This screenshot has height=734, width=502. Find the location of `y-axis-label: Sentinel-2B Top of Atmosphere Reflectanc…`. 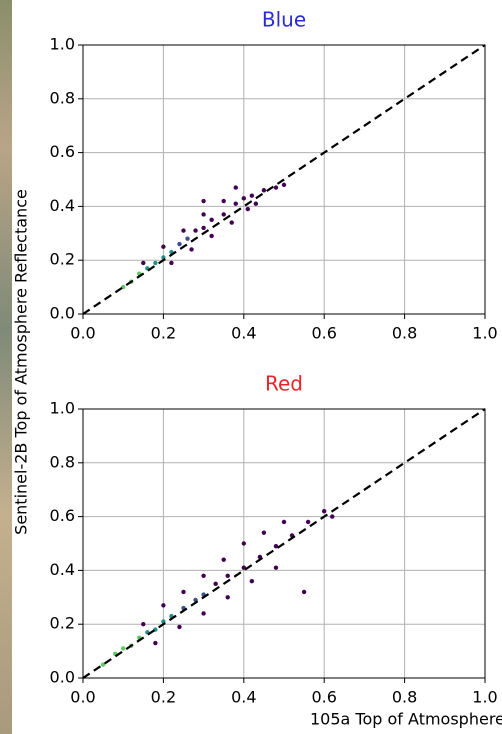

y-axis-label: Sentinel-2B Top of Atmosphere Reflectanc… is located at coordinates (21, 362).